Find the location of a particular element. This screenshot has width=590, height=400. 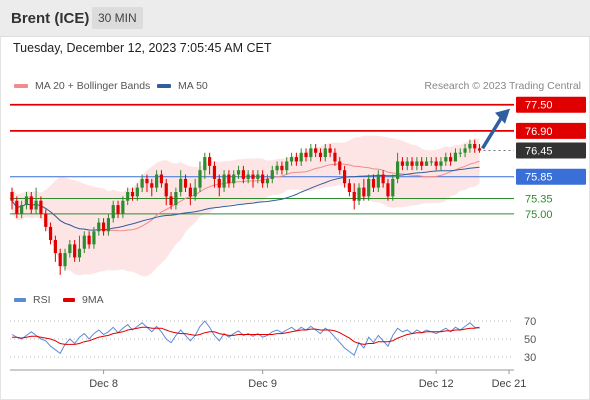

level-label-3: 75.85 is located at coordinates (539, 178).